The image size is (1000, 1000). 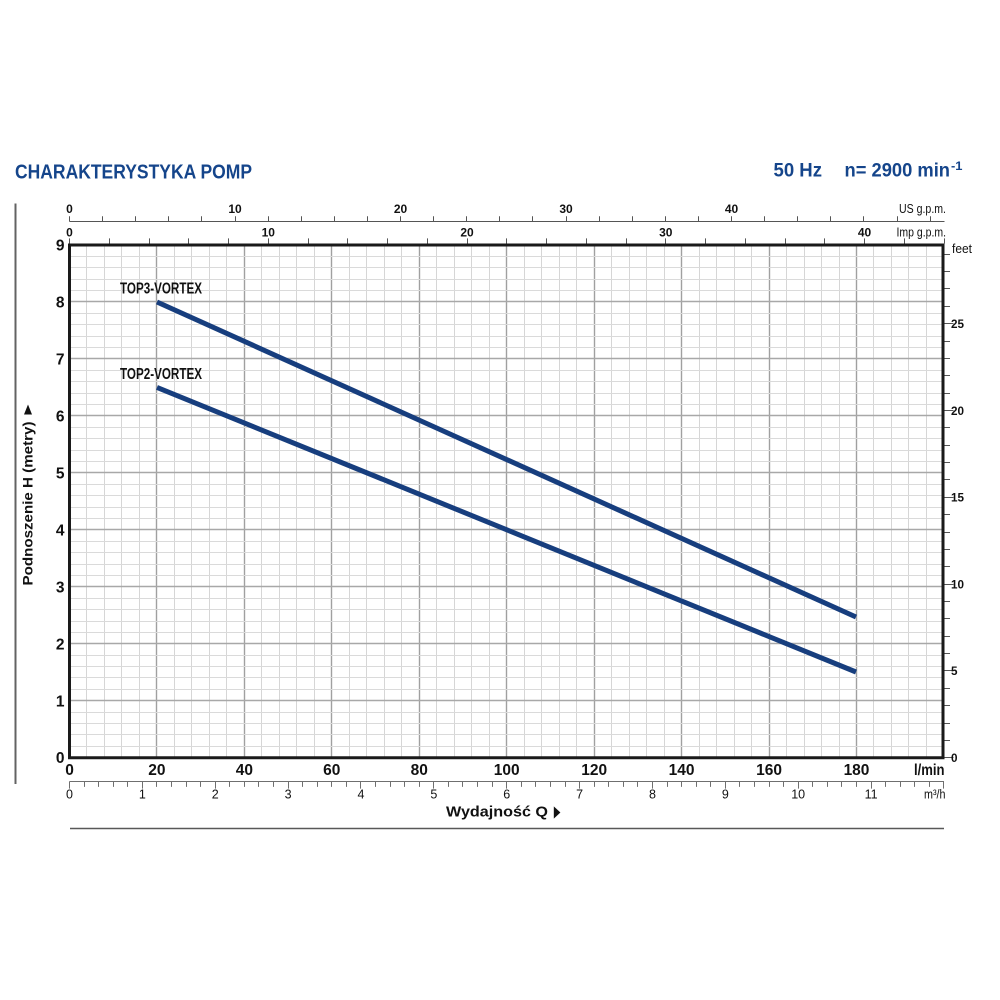 I want to click on svg-text: 15, so click(x=958, y=498).